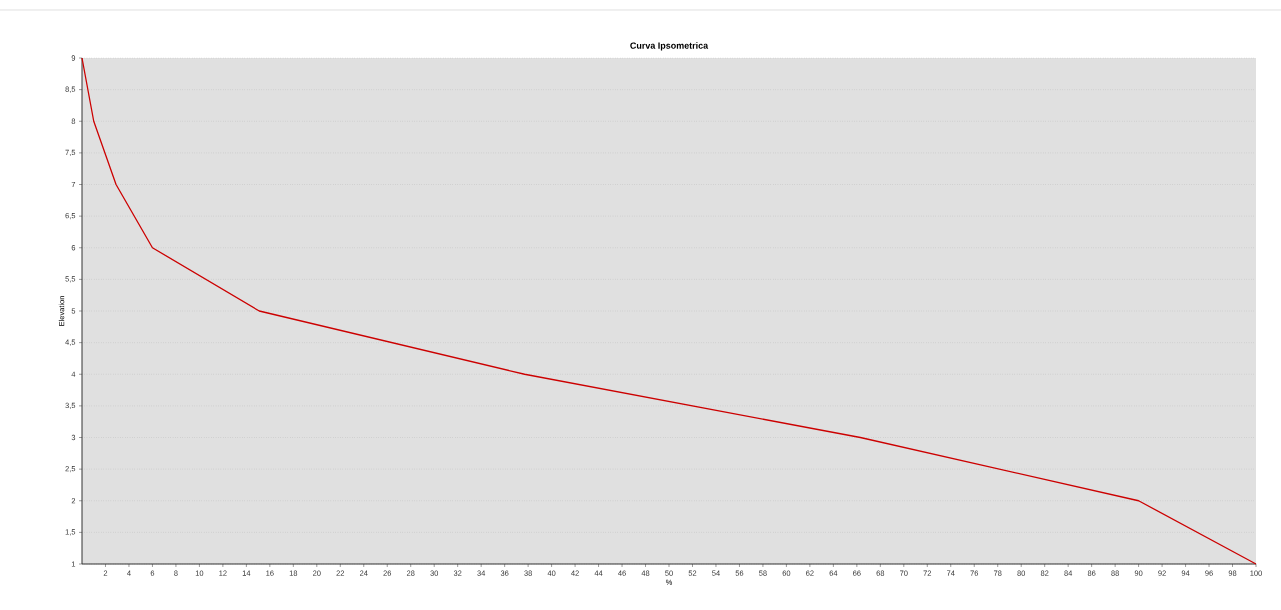 The height and width of the screenshot is (610, 1281). Describe the element at coordinates (669, 46) in the screenshot. I see `chart-title: Curva Ipsometrica` at that location.